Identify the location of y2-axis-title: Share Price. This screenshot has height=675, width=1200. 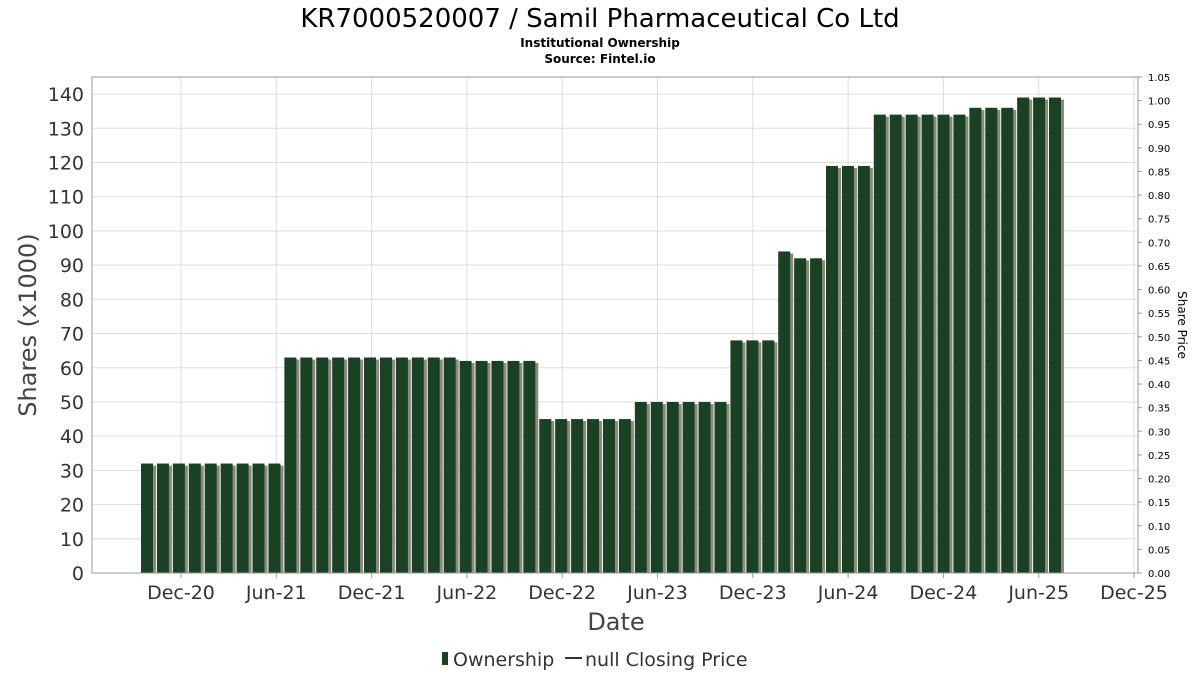
(1182, 325).